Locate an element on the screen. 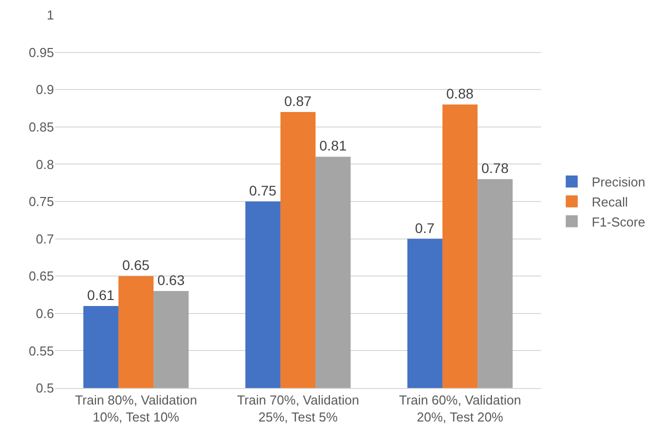 The image size is (662, 438). y-tick-label: 0.85 is located at coordinates (41, 126).